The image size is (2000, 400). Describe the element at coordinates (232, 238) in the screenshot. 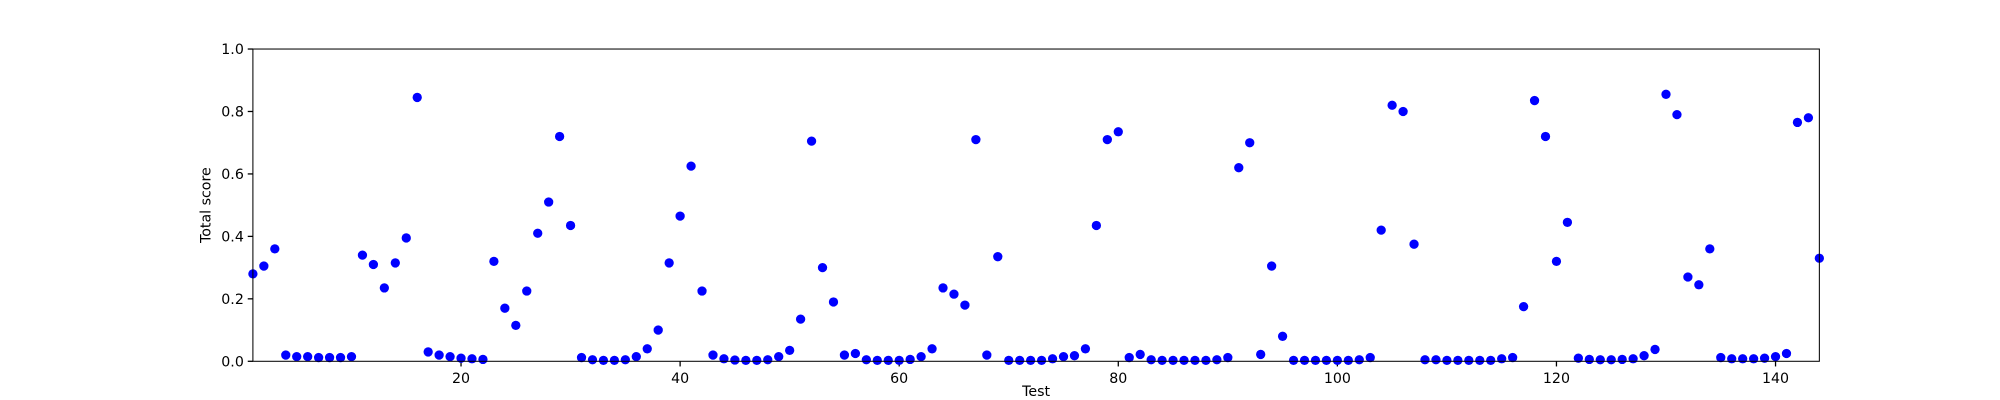

I see `y-tick-label: 0.4` at that location.